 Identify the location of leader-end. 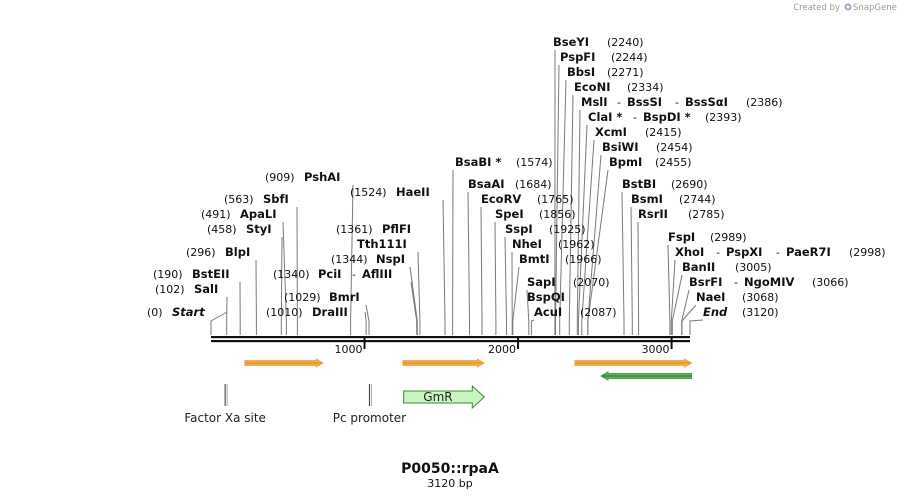
(696, 327).